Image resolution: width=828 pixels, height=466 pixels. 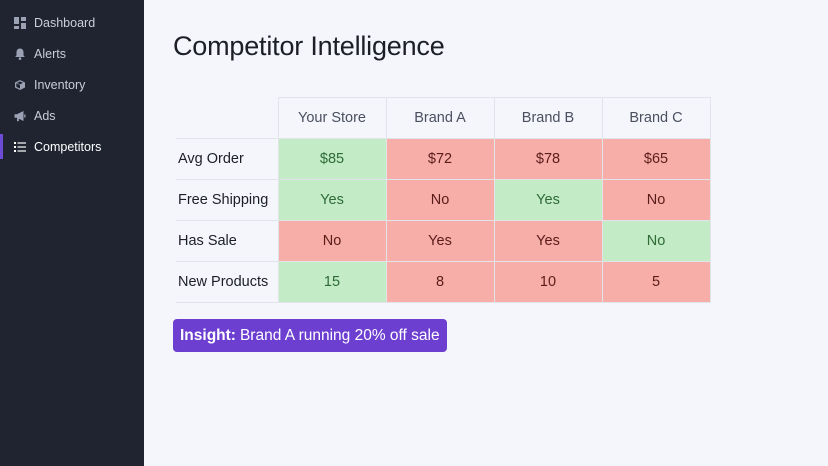 I want to click on sidebar-item-competitors: Competitors, so click(x=72, y=146).